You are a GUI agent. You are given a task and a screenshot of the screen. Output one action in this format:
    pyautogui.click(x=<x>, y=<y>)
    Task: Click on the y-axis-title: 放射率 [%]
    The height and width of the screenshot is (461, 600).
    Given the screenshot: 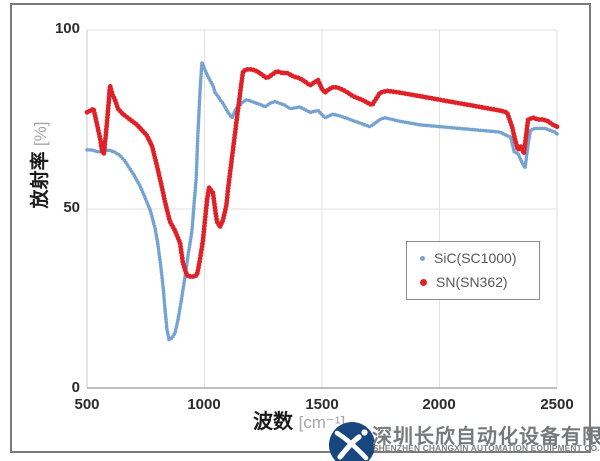 What is the action you would take?
    pyautogui.click(x=38, y=165)
    